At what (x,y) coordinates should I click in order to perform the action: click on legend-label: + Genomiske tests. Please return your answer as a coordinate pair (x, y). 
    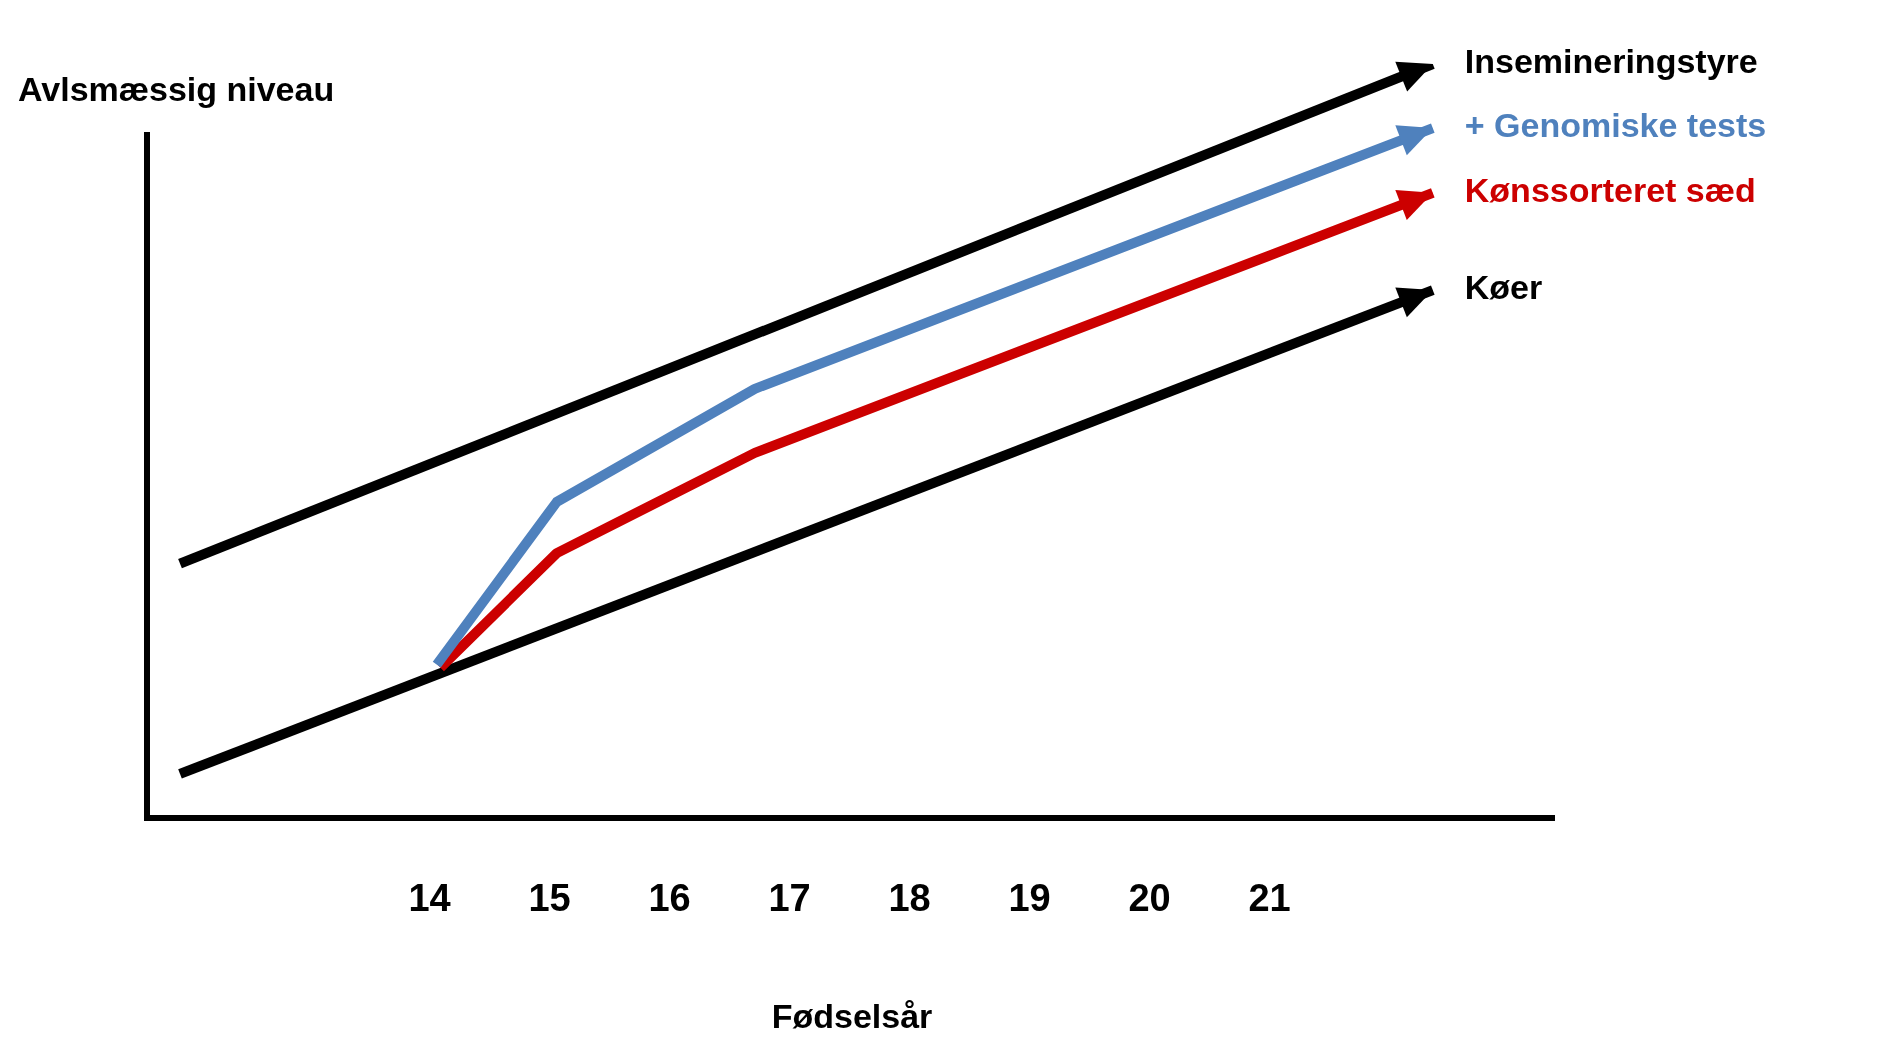
    Looking at the image, I should click on (1615, 125).